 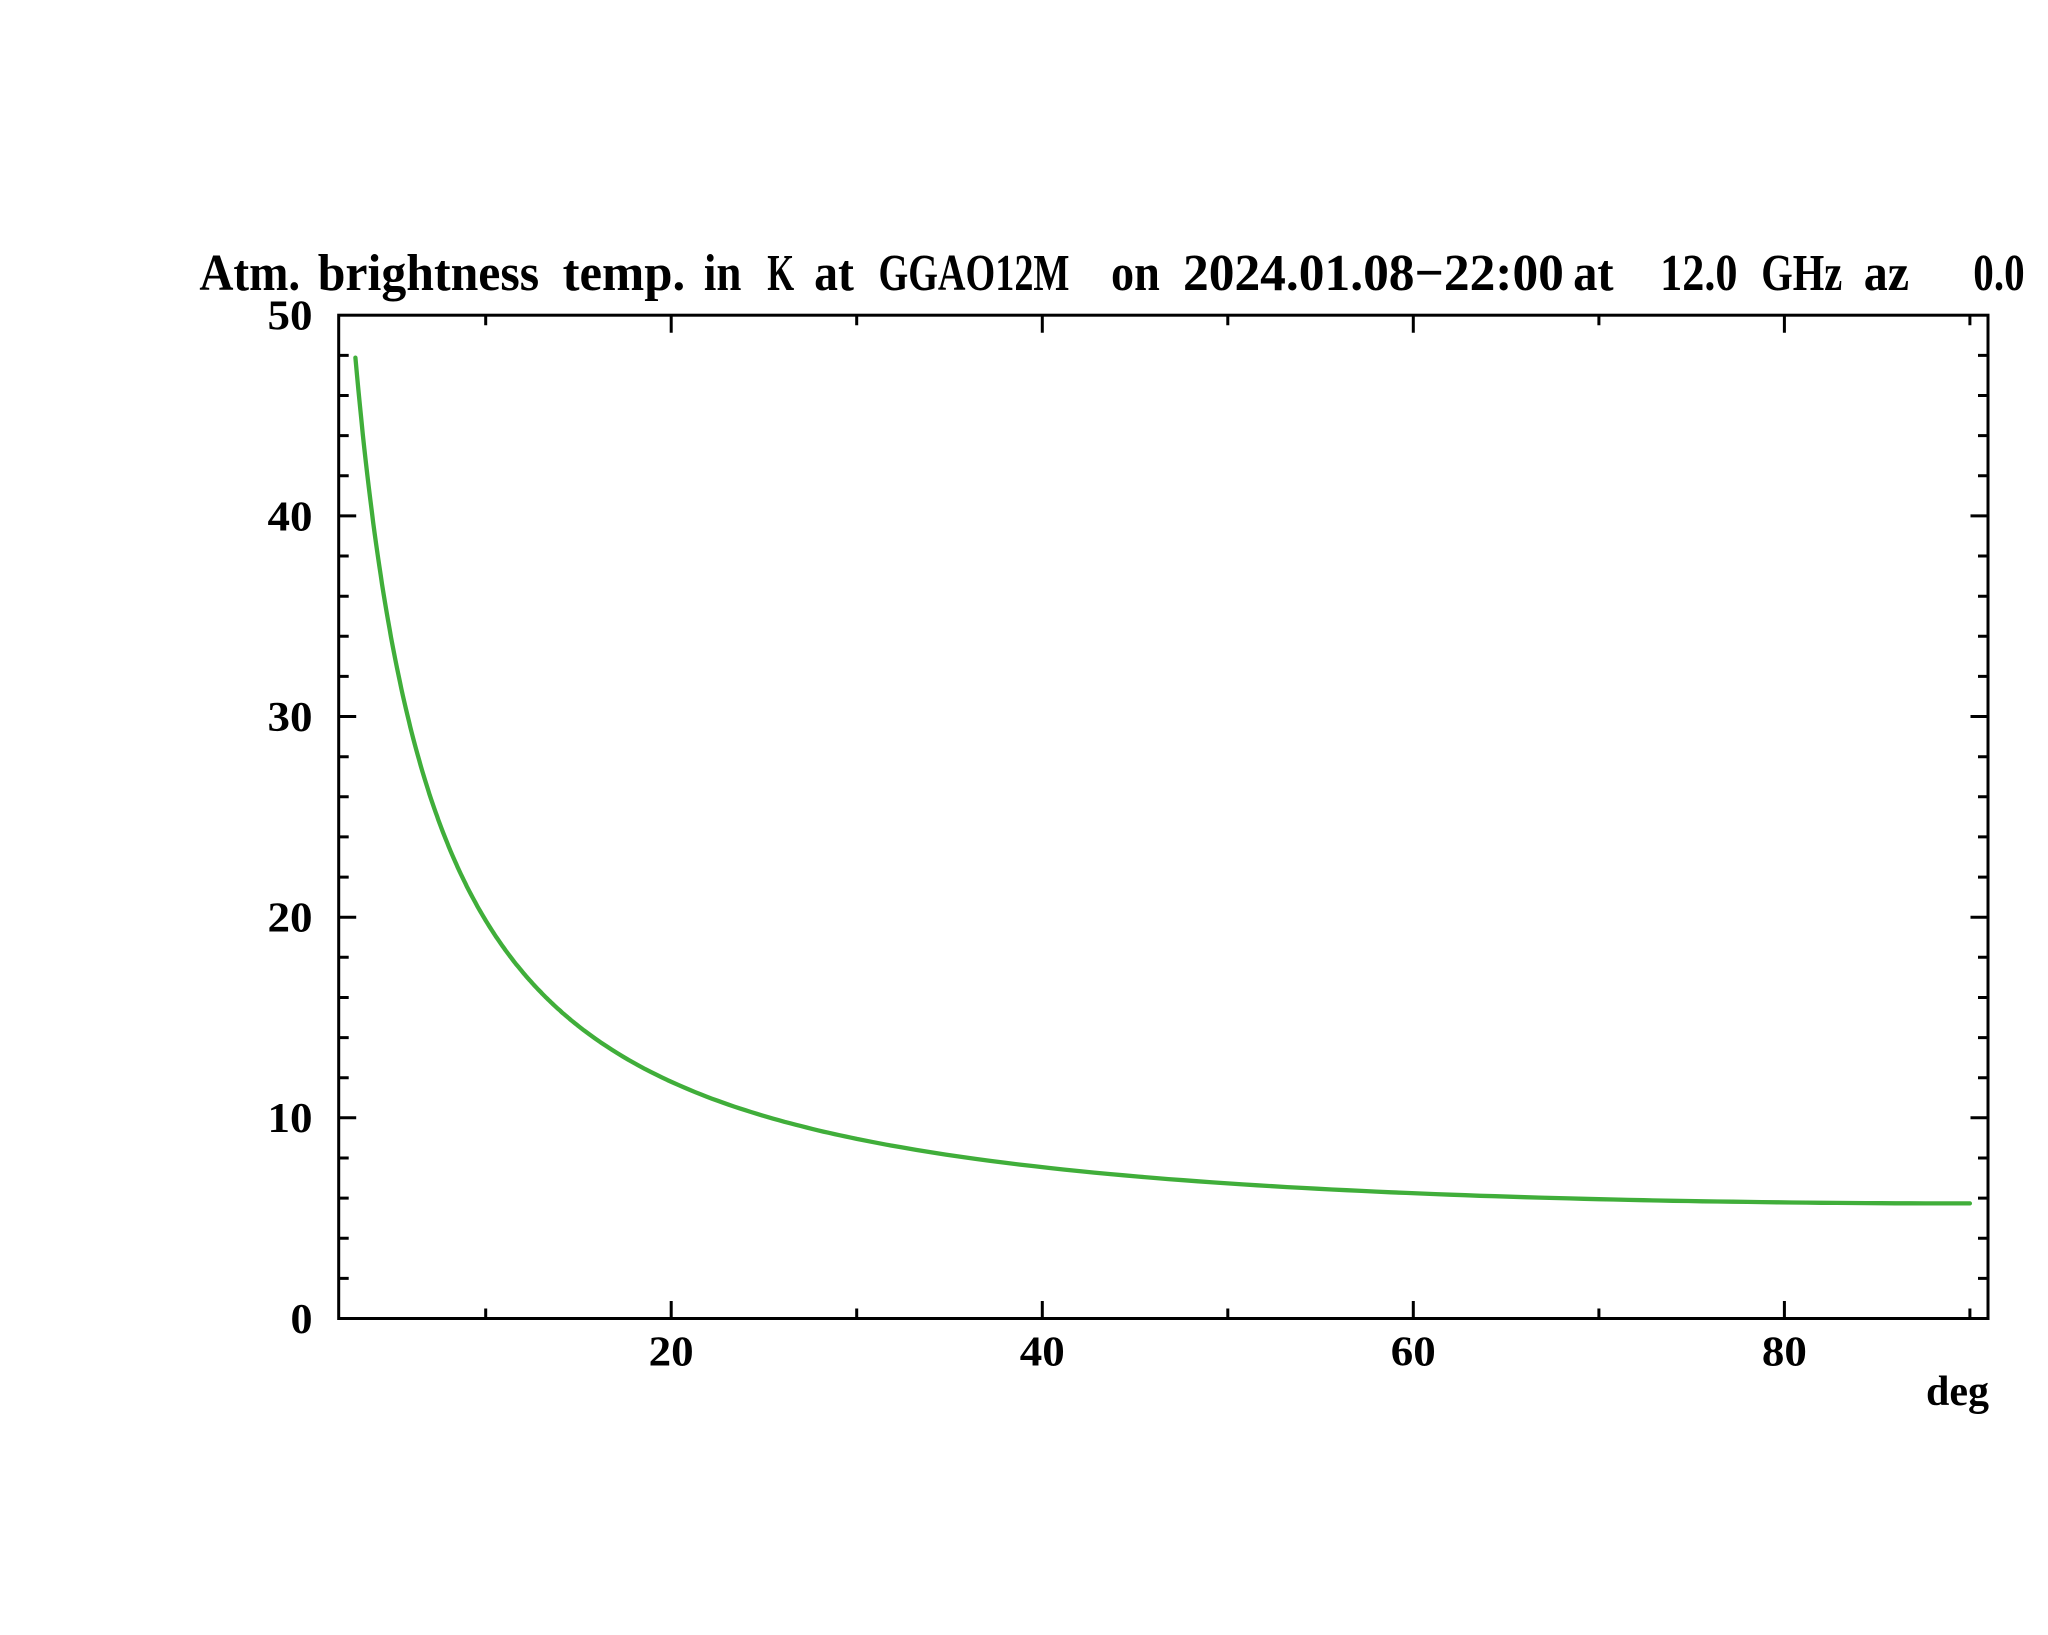 I want to click on svg-text: GGAO12M, so click(x=974, y=273).